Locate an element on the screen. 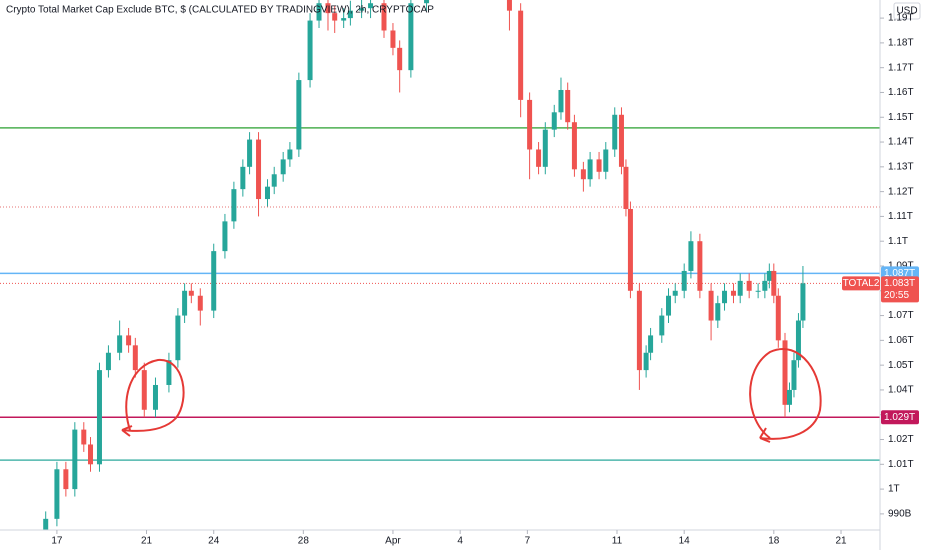 The width and height of the screenshot is (932, 550). y-tick-label: 1.11T is located at coordinates (900, 216).